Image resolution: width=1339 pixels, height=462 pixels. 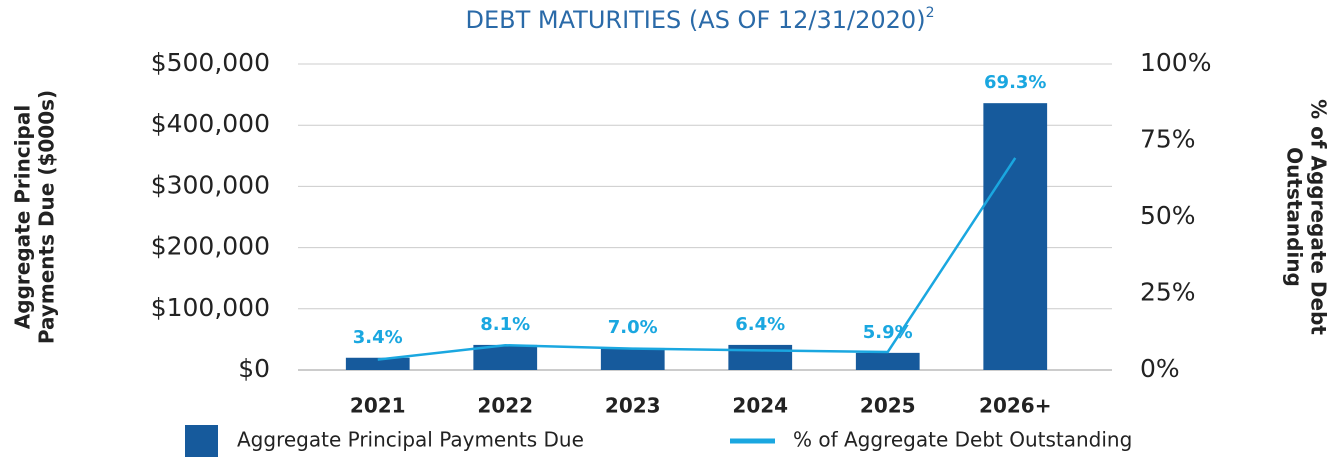 I want to click on chart-title-text: DEBT MATURITIES (AS OF 12/31/2020)2, so click(x=700, y=19).